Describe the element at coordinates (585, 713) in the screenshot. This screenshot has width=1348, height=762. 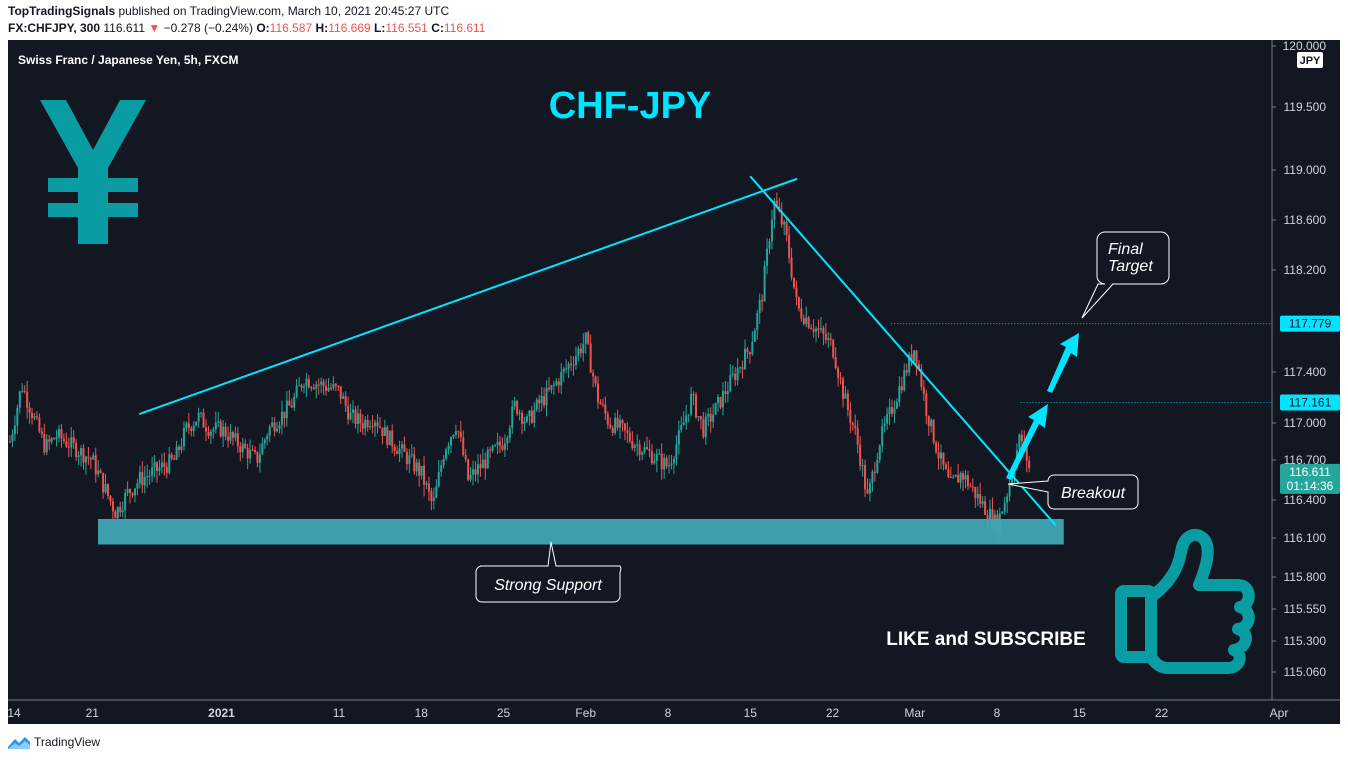
I see `x-tick-label: Feb` at that location.